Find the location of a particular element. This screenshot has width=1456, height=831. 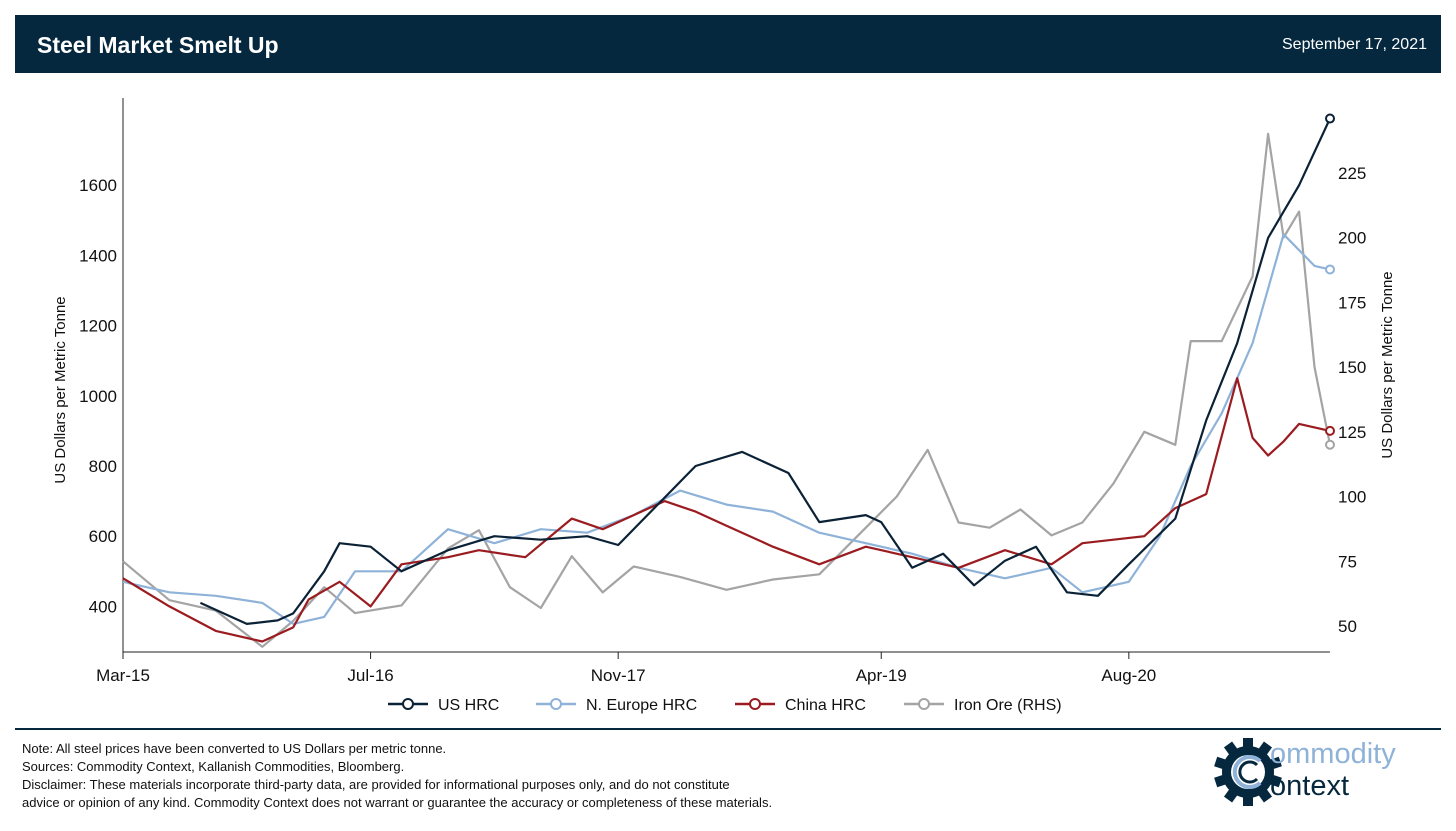

series-end-marker-us-hrc is located at coordinates (1330, 118).